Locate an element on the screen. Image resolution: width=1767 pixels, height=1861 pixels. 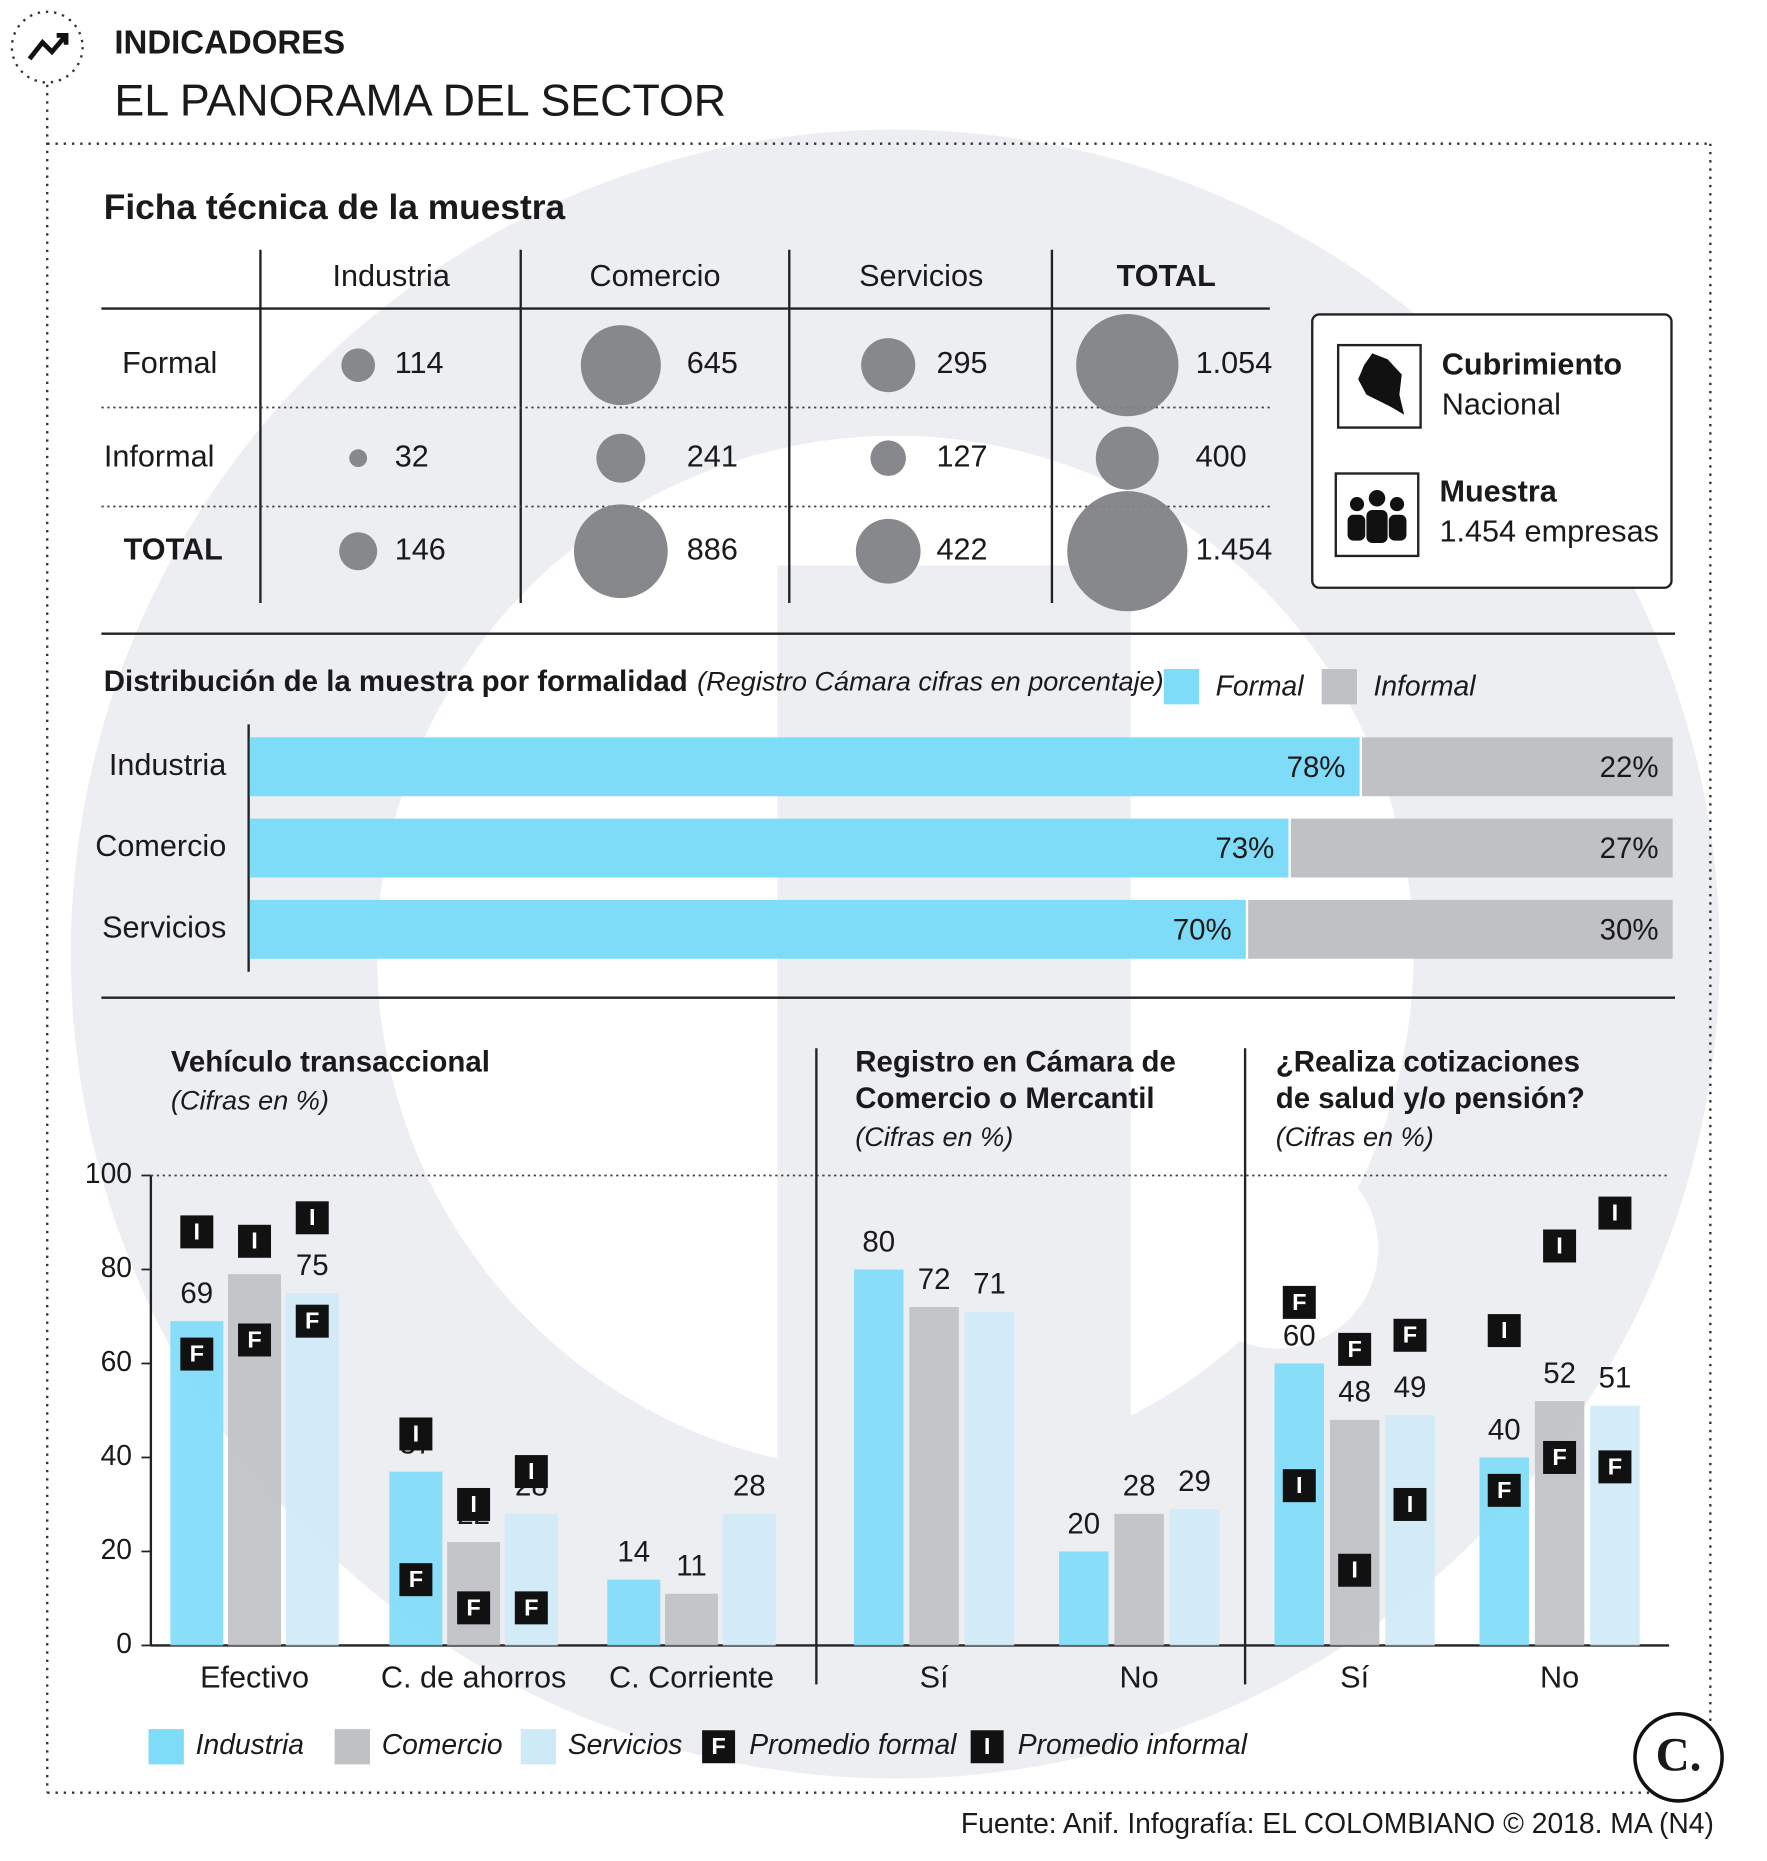
y-tick-label: 60 is located at coordinates (116, 1361).